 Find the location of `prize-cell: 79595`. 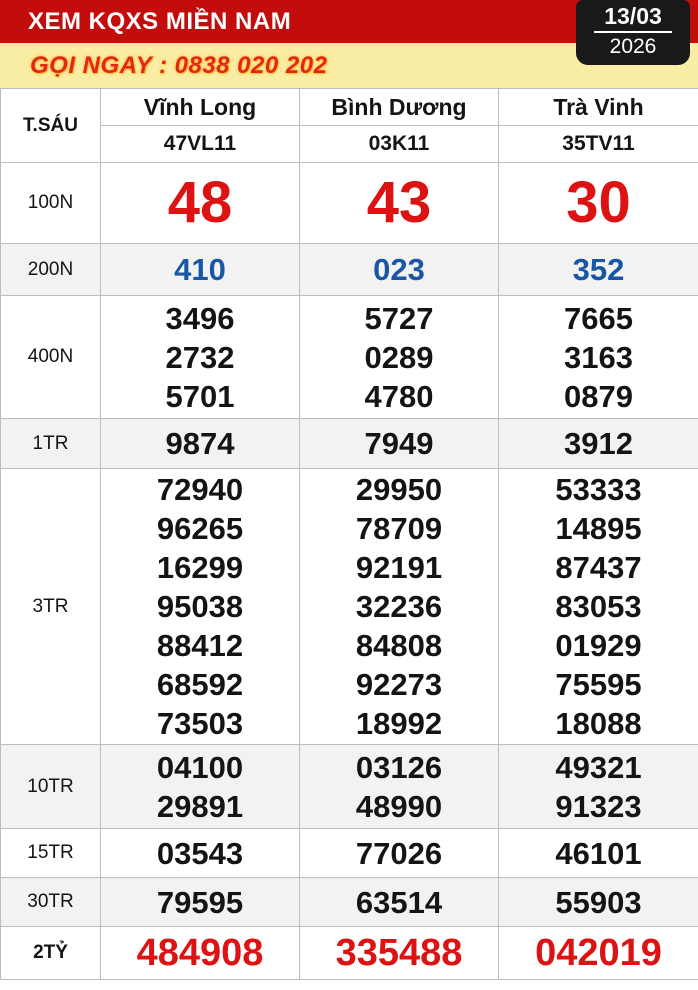

prize-cell: 79595 is located at coordinates (200, 902).